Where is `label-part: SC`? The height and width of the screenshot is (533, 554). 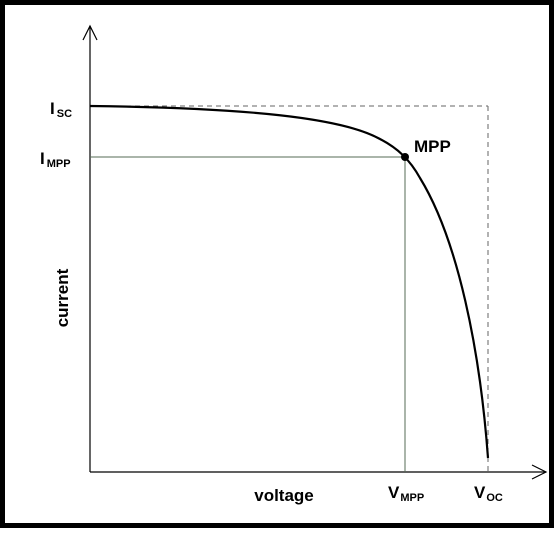 label-part: SC is located at coordinates (64, 114).